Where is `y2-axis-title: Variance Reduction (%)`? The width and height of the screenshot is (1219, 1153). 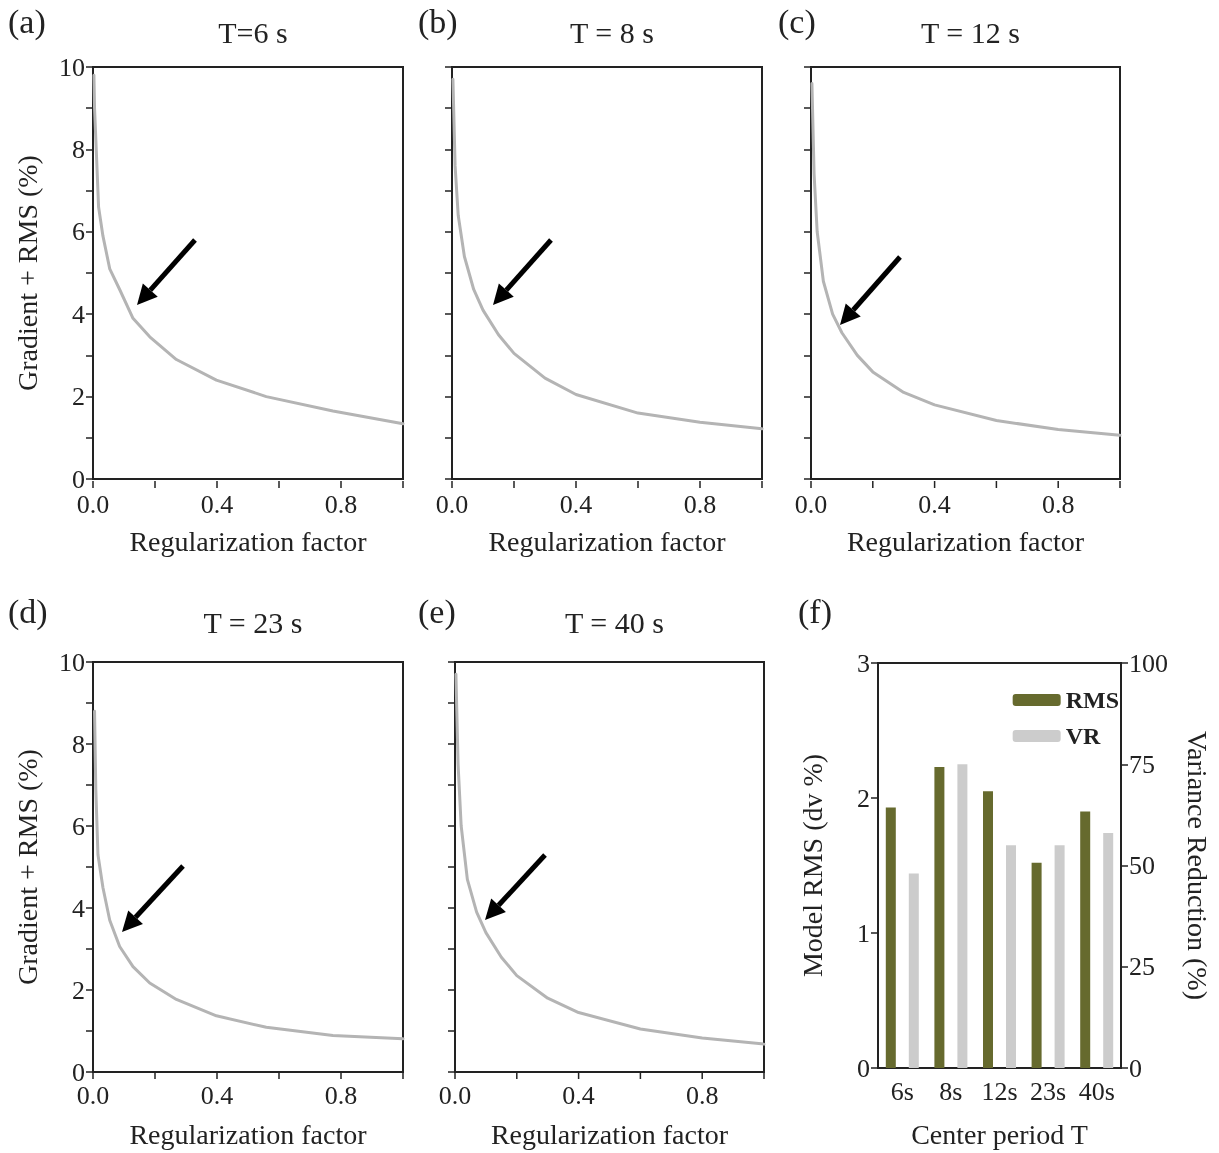
y2-axis-title: Variance Reduction (%) is located at coordinates (1197, 865).